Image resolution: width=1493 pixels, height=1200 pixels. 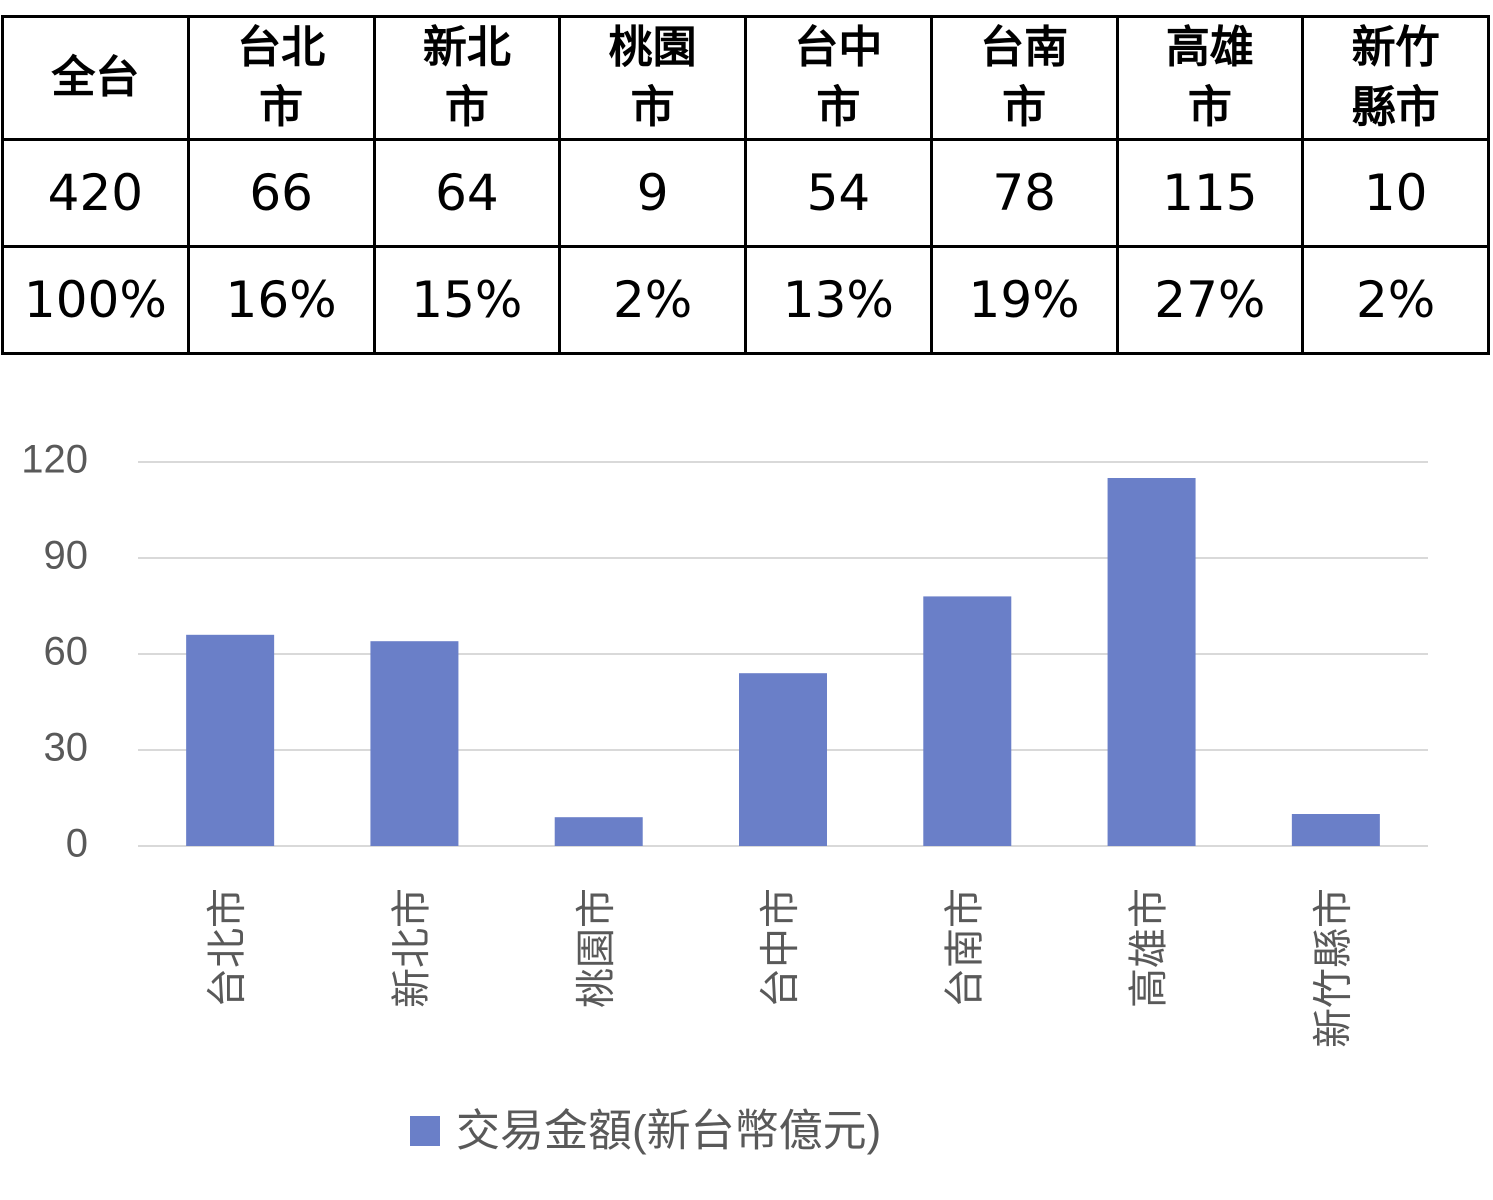 I want to click on x-tick-label: 台中市, so click(x=781, y=948).